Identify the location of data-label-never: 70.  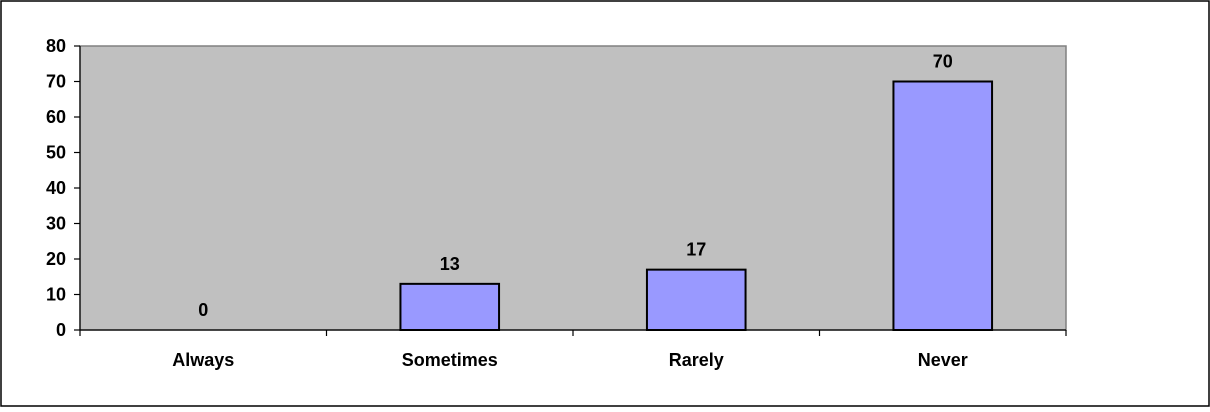
(943, 62).